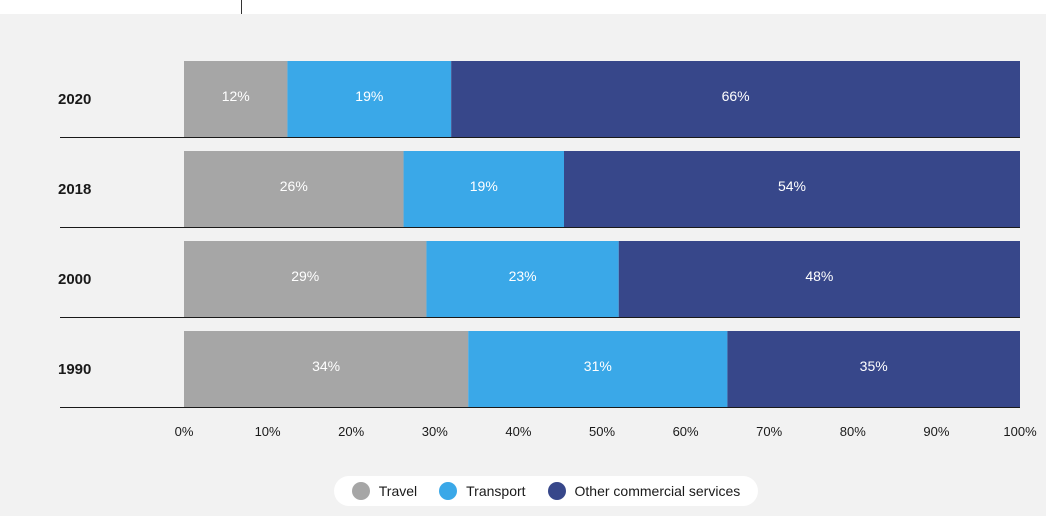  What do you see at coordinates (305, 276) in the screenshot?
I see `data-label-2000-travel: 29%` at bounding box center [305, 276].